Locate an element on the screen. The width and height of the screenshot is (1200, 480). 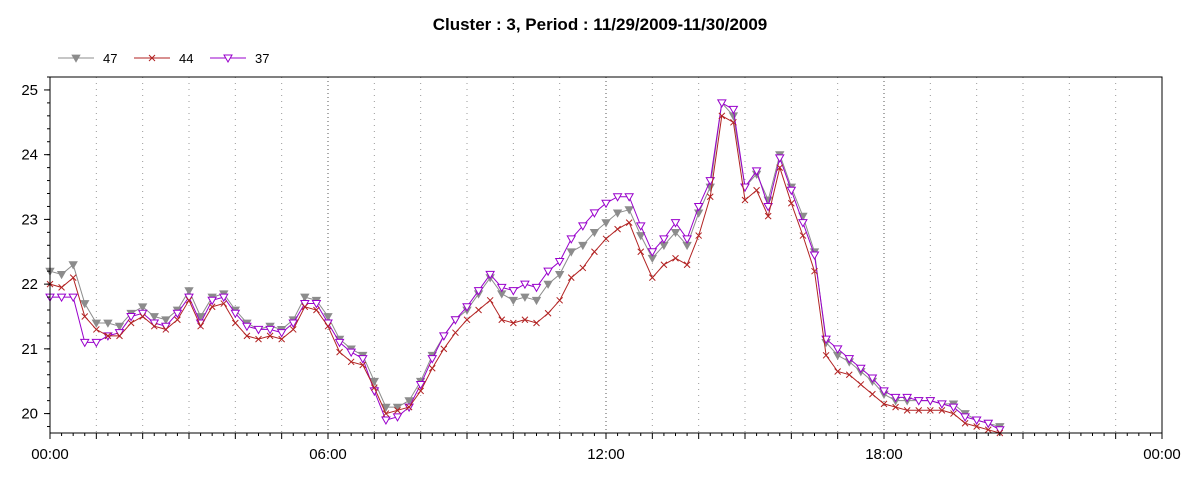
x-tick-label: 00:00 is located at coordinates (50, 454).